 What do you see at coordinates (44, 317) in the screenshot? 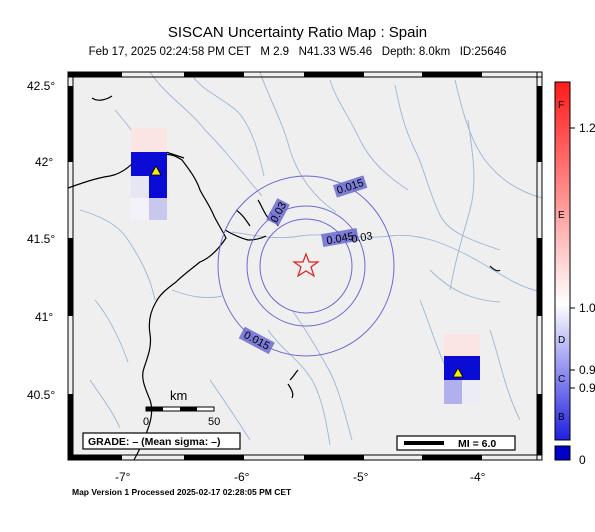
I see `lat-label: 41°` at bounding box center [44, 317].